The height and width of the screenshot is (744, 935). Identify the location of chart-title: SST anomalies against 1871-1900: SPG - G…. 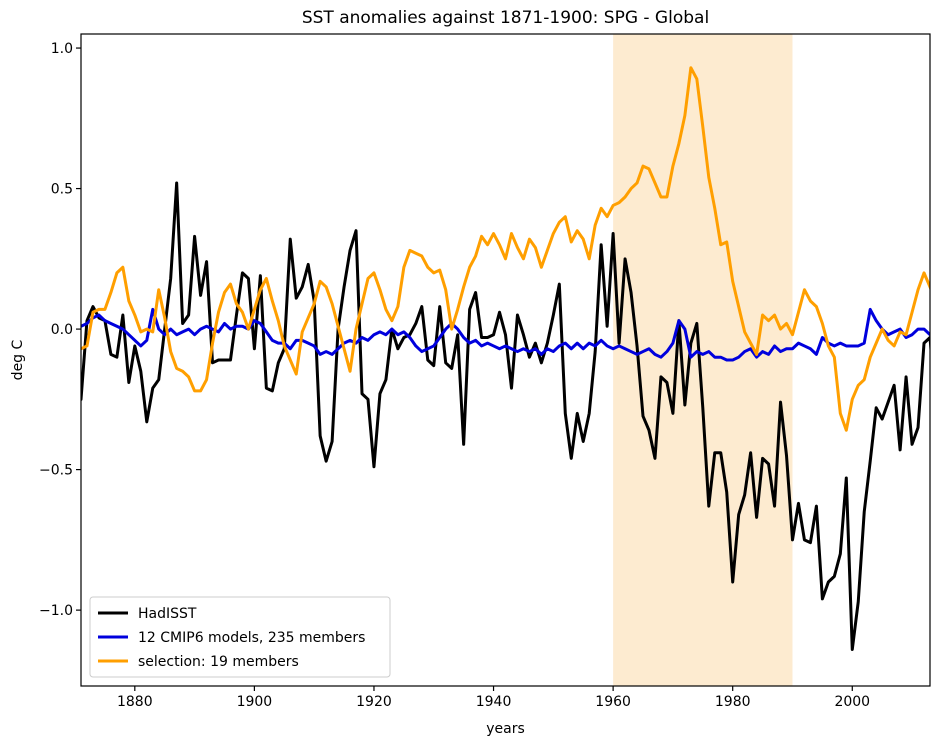
(505, 18).